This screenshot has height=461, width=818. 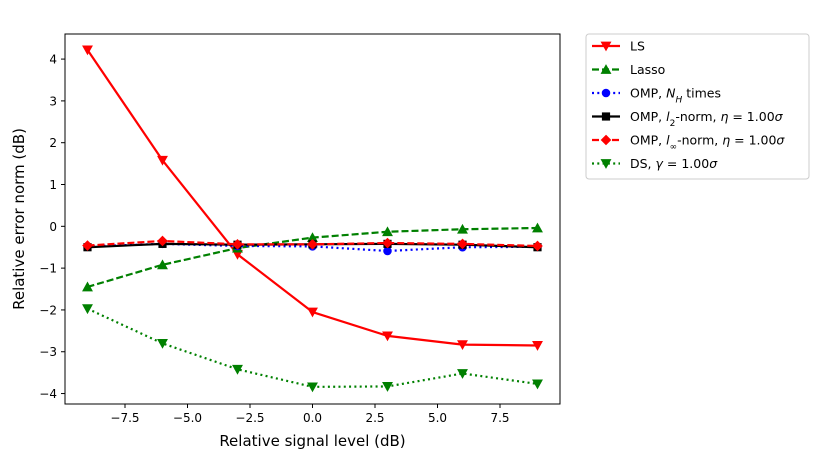 I want to click on y-tick-label: 1, so click(x=53, y=185).